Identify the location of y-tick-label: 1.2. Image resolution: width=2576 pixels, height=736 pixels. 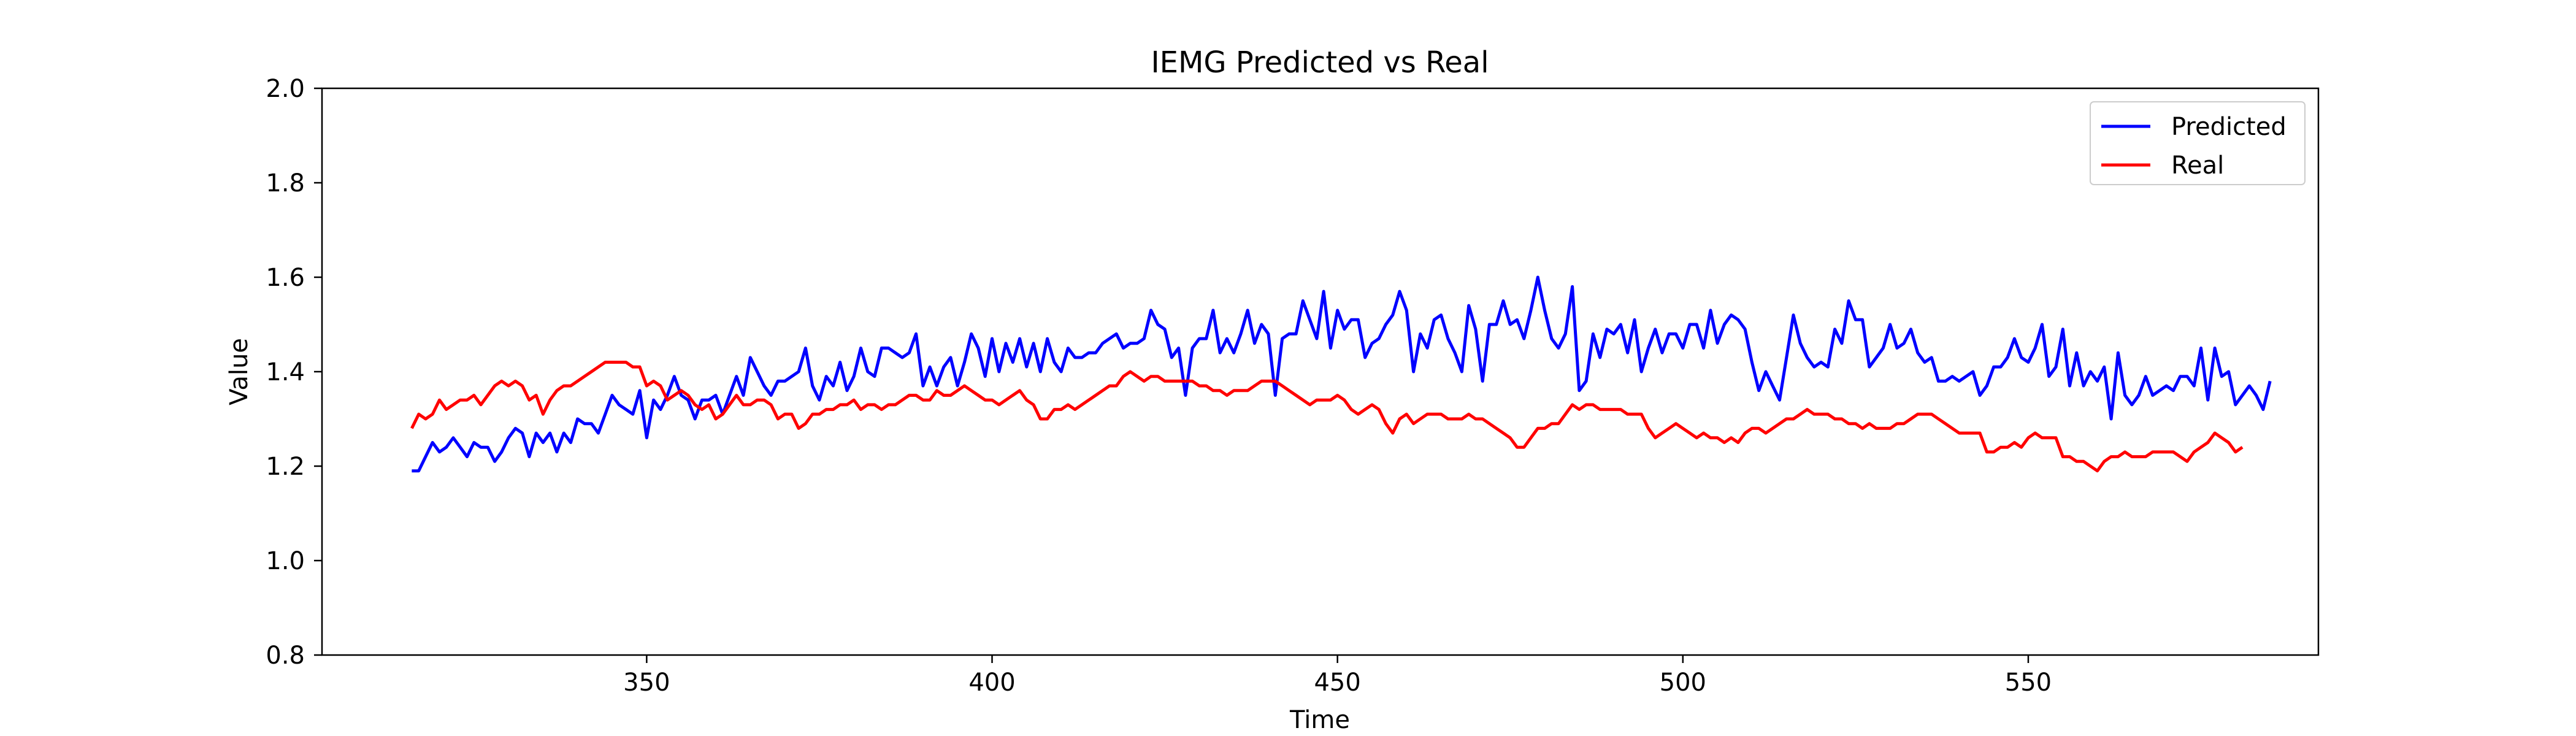
(285, 467).